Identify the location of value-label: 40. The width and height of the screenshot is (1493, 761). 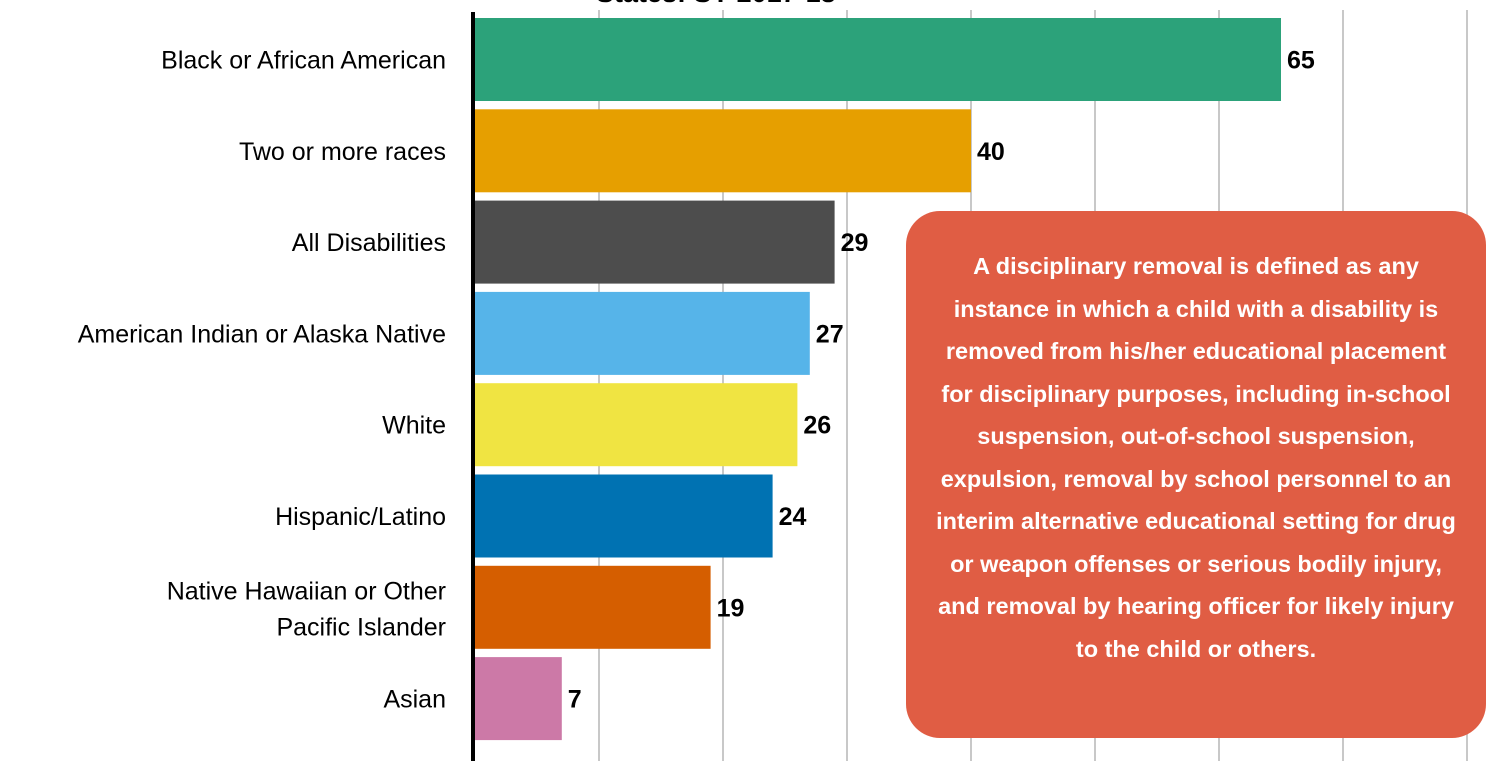
(991, 152).